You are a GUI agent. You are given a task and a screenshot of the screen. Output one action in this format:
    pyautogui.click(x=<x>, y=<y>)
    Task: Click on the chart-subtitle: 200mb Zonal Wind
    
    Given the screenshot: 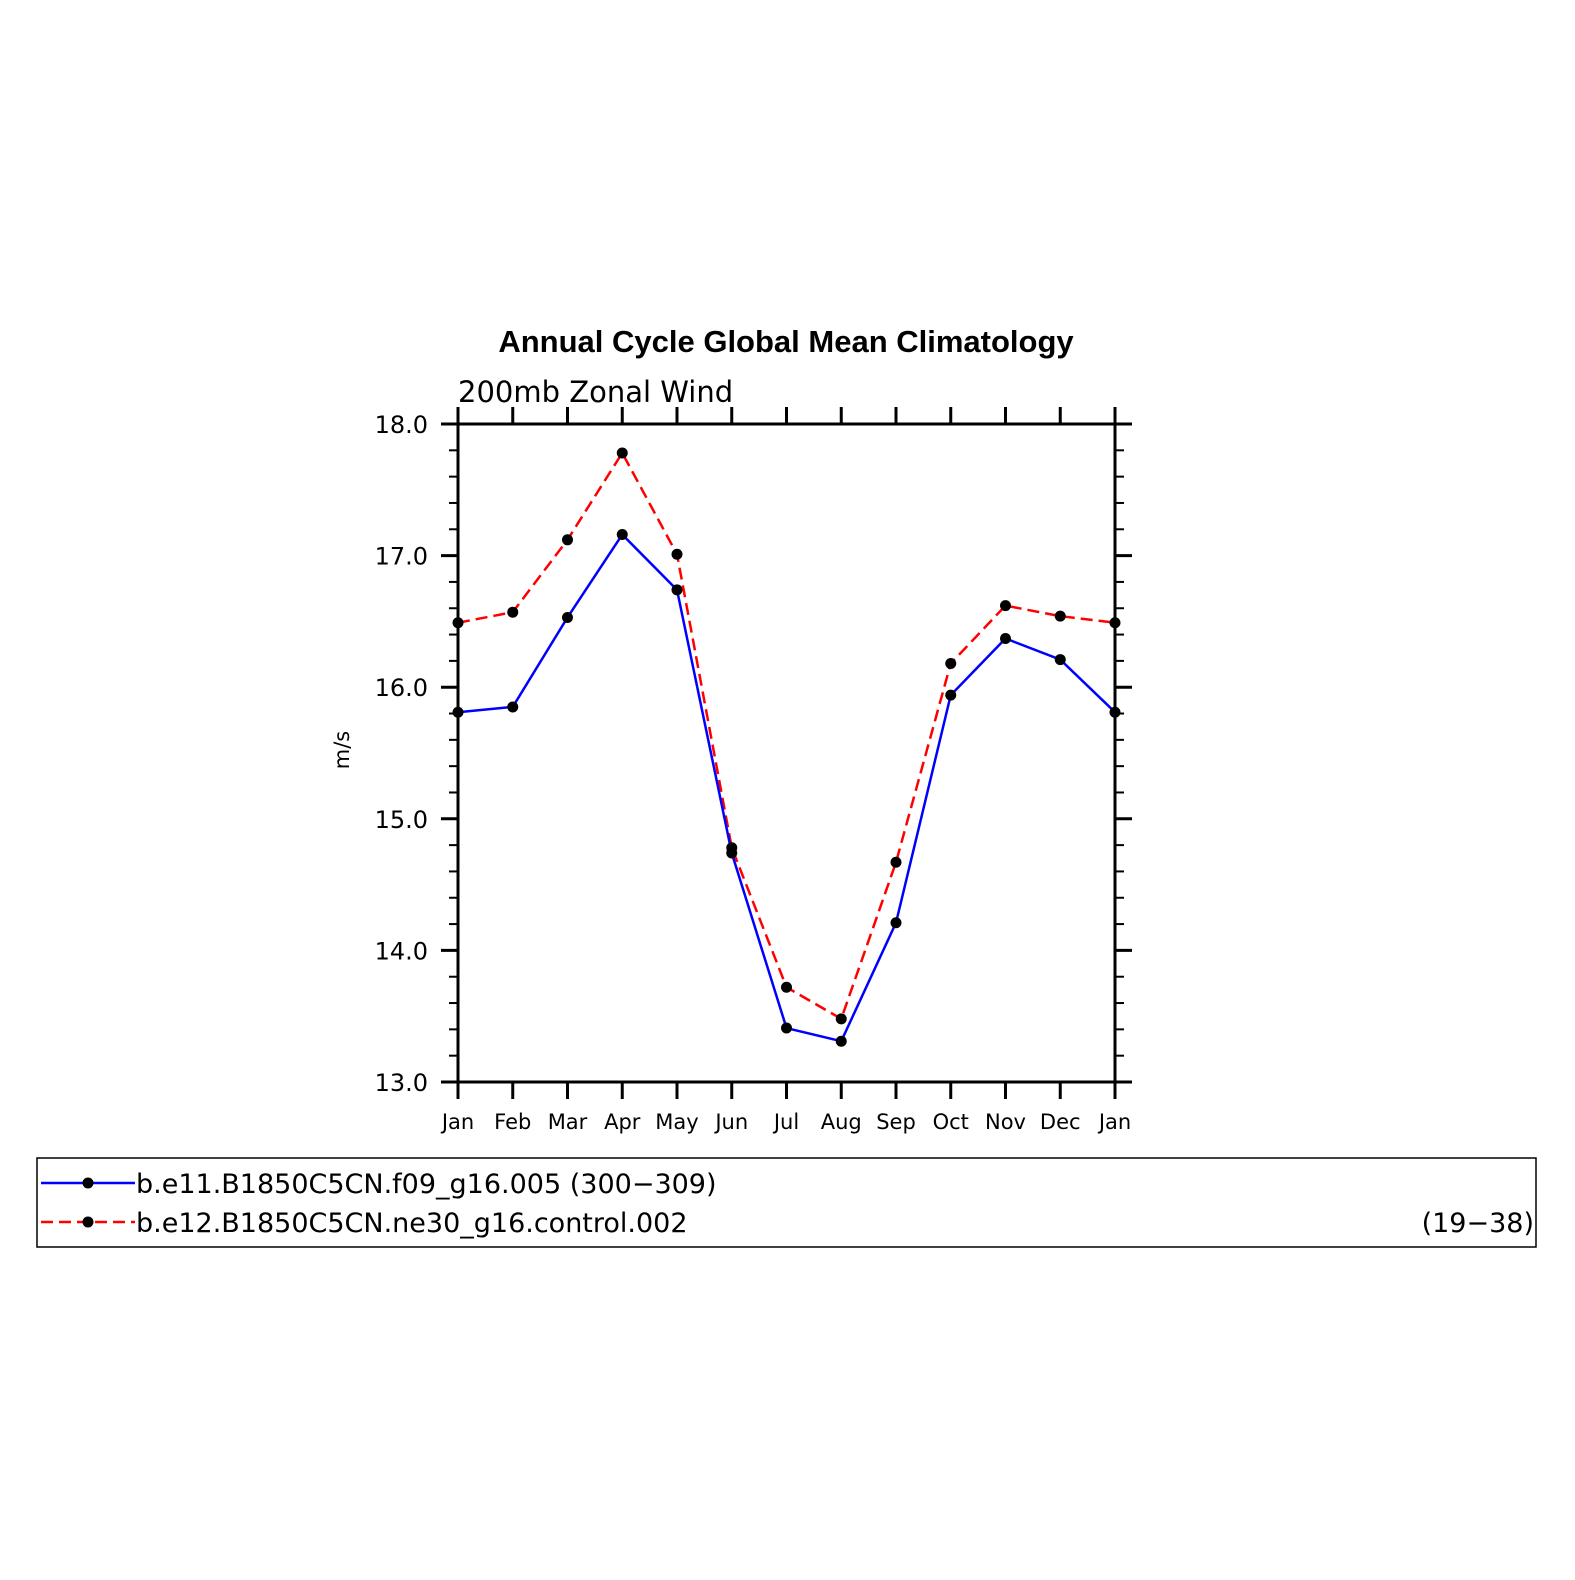 What is the action you would take?
    pyautogui.click(x=595, y=392)
    